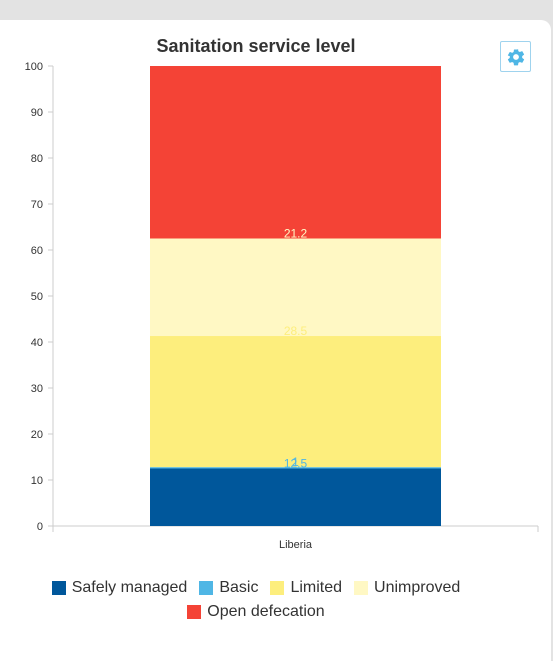 The height and width of the screenshot is (661, 553). I want to click on data-label: 12.5, so click(296, 464).